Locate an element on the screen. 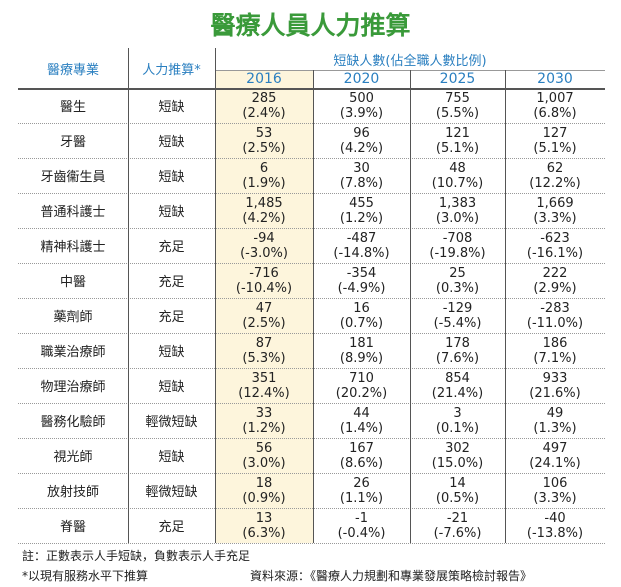  count: 854 is located at coordinates (457, 378).